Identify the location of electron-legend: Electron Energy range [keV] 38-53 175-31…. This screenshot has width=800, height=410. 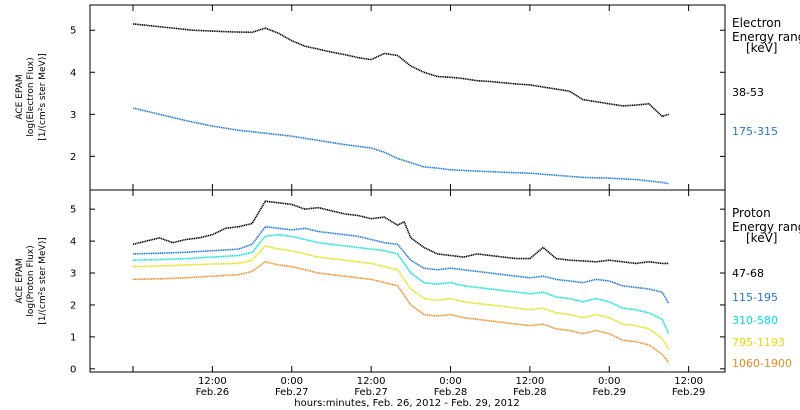
(766, 77).